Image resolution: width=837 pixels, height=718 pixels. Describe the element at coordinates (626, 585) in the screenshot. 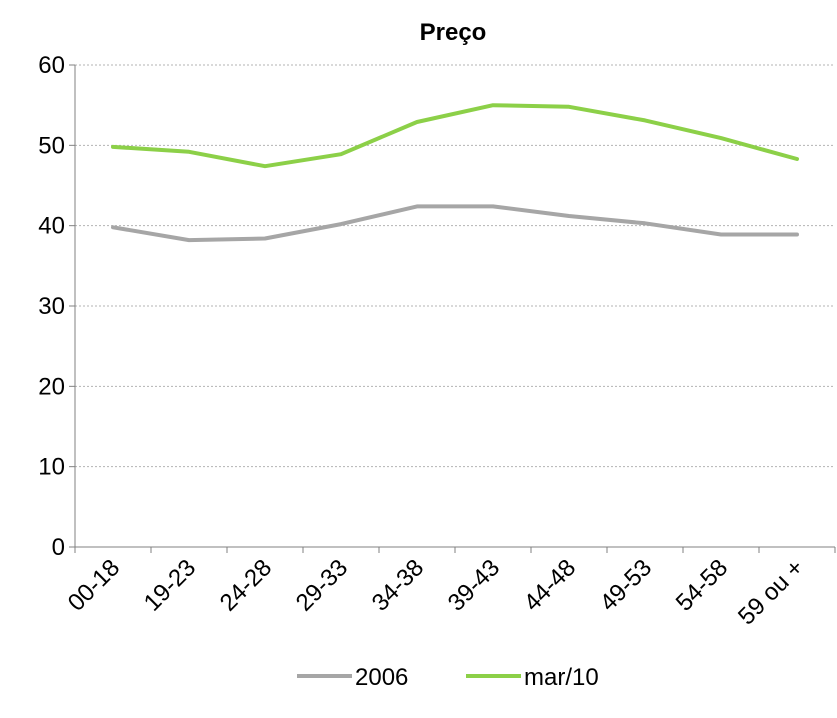

I see `x-tick-label: 49-53` at that location.